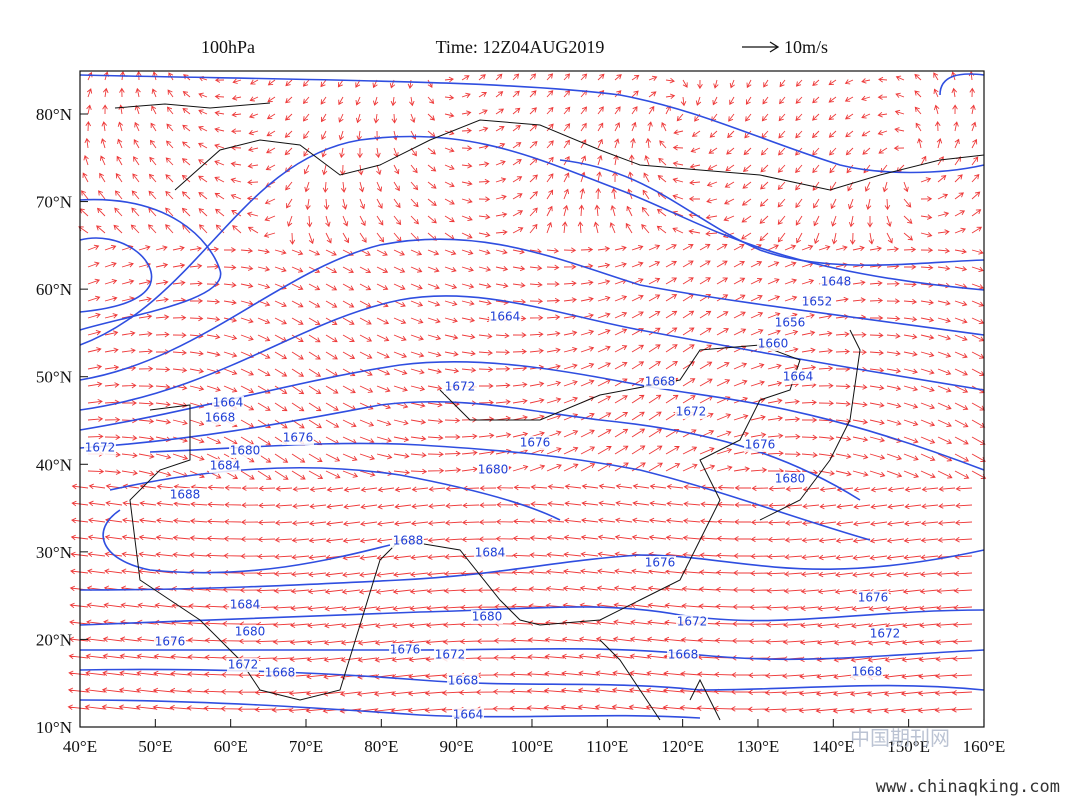 The image size is (1065, 798). Describe the element at coordinates (532, 746) in the screenshot. I see `x-tick-label: 100°E` at that location.